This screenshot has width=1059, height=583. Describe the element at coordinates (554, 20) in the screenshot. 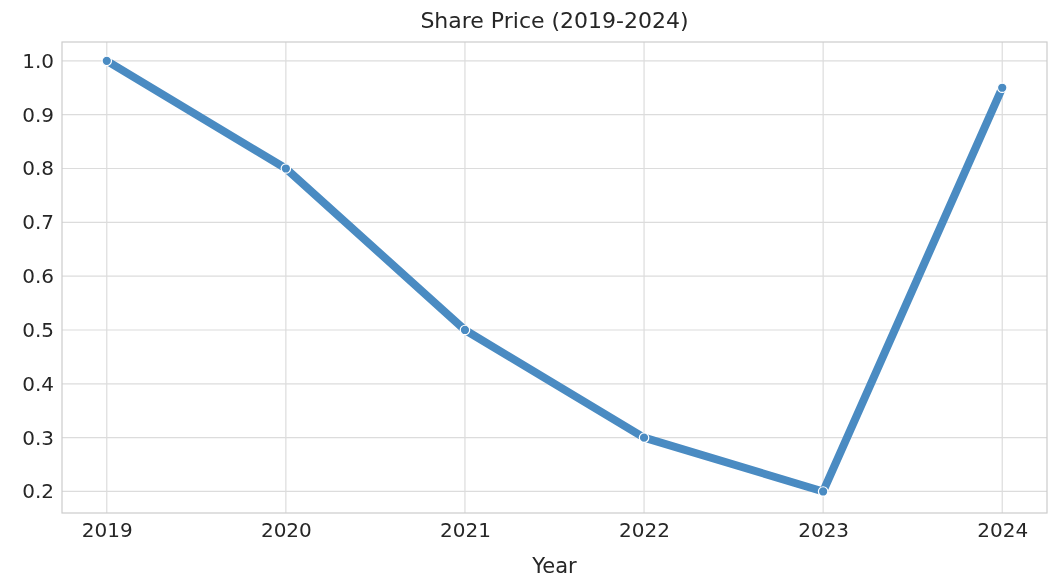

I see `chart-title: Share Price (2019-2024)` at that location.